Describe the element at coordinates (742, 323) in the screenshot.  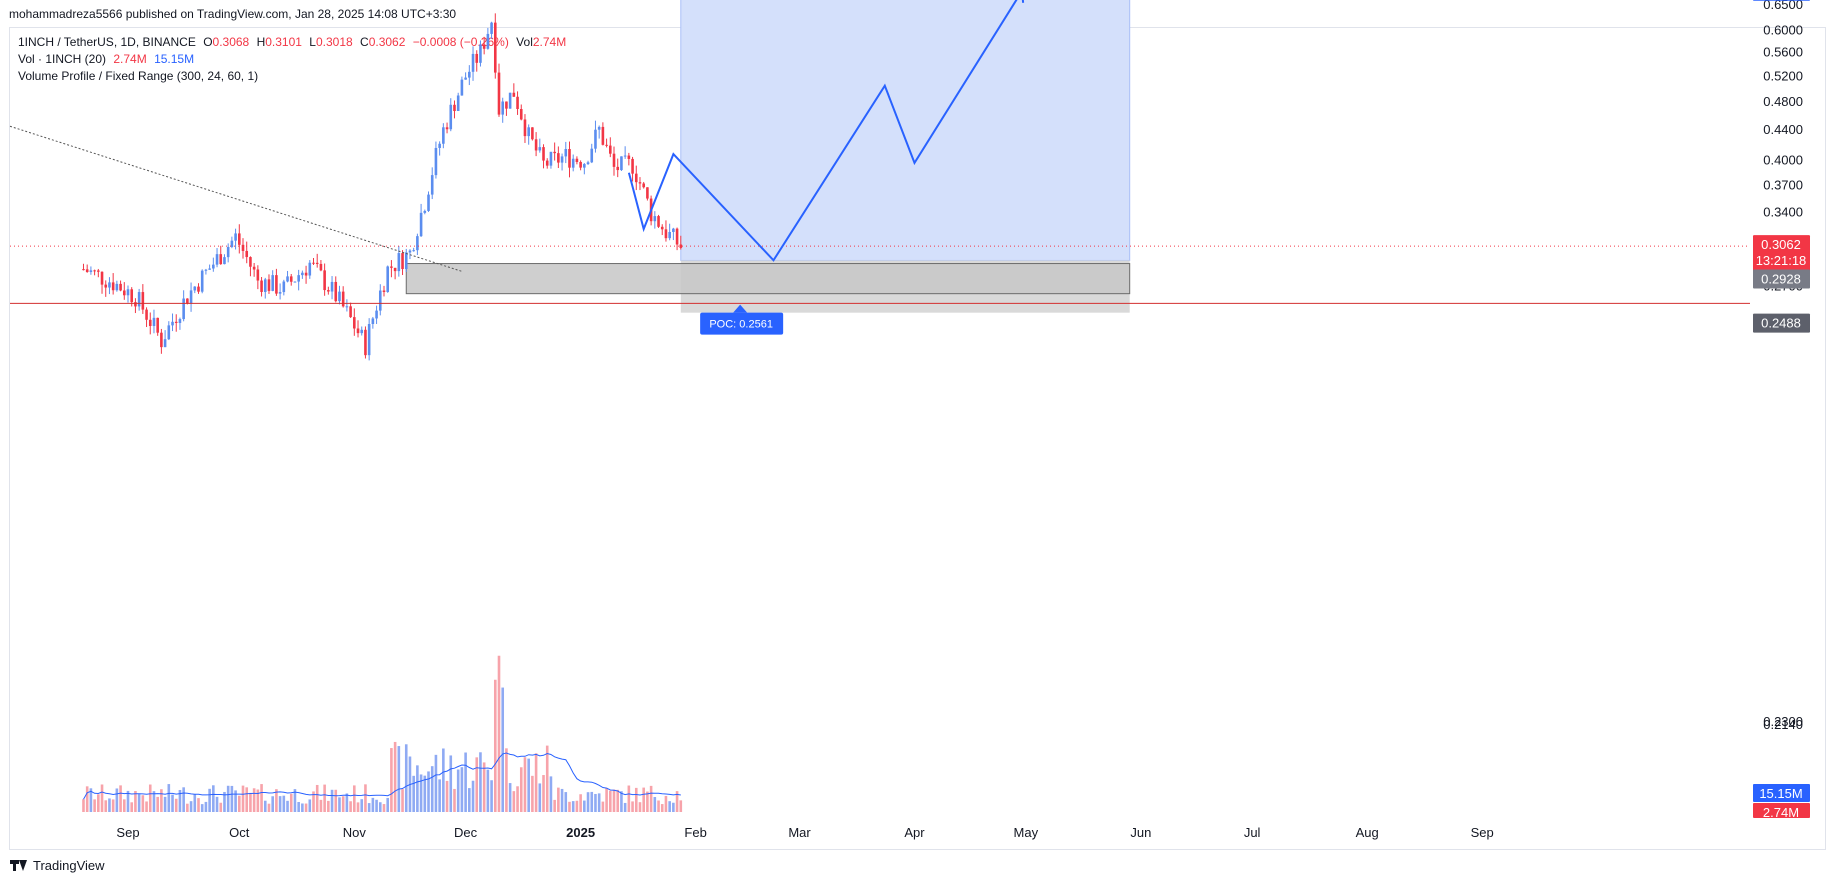
I see `poc-label-box` at that location.